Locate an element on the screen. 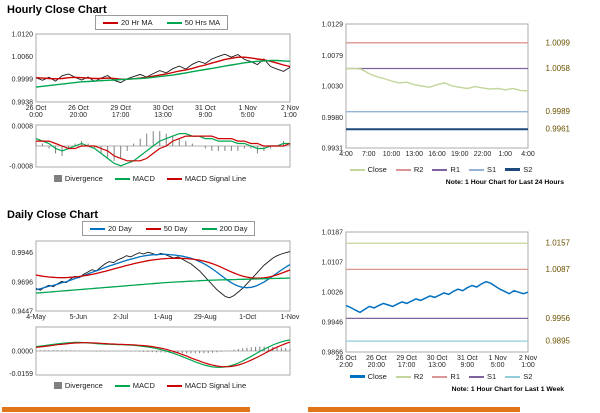  legend-item-50-day: 50 Day is located at coordinates (166, 228).